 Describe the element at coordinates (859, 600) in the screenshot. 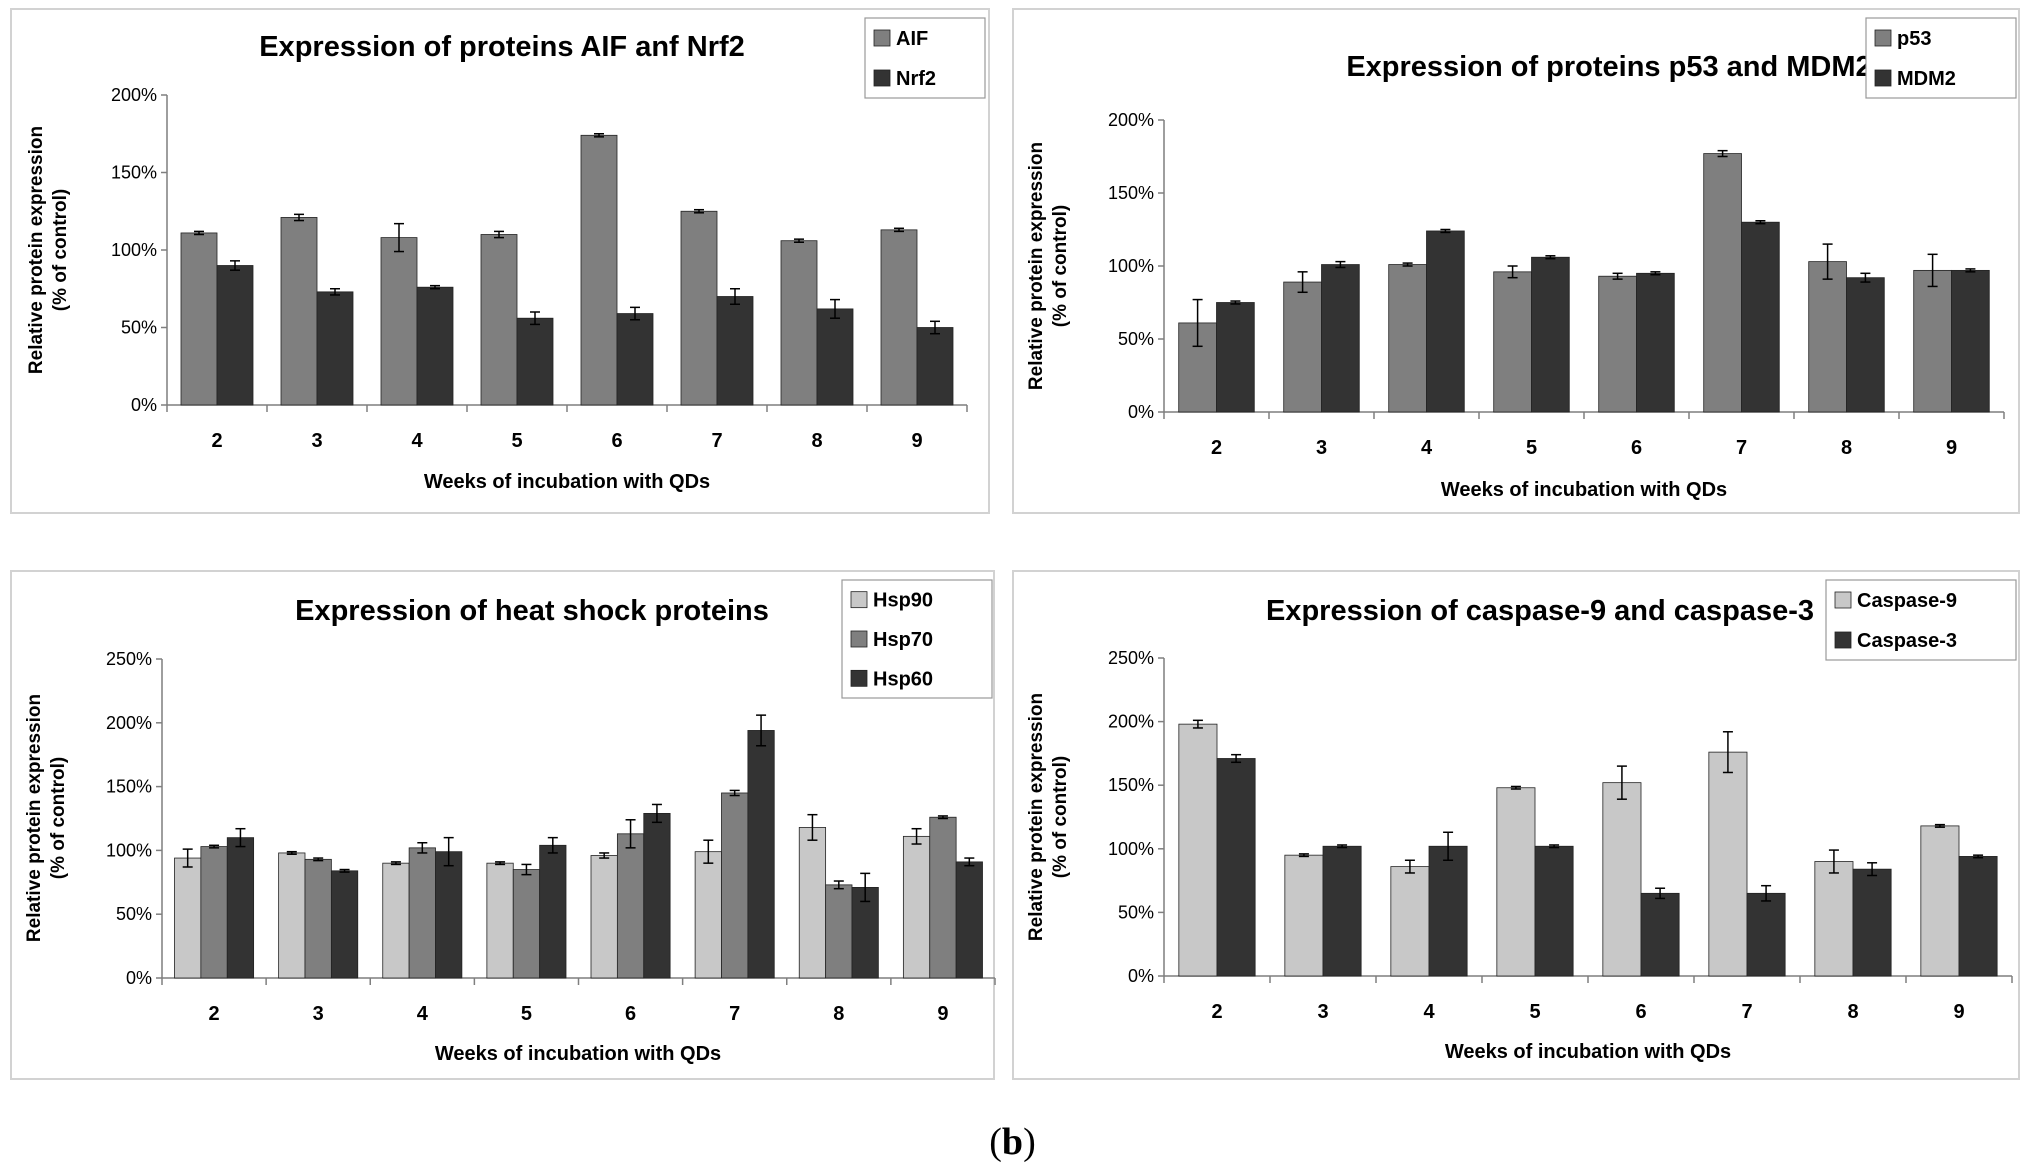

I see `legend-swatch-hsp90` at that location.